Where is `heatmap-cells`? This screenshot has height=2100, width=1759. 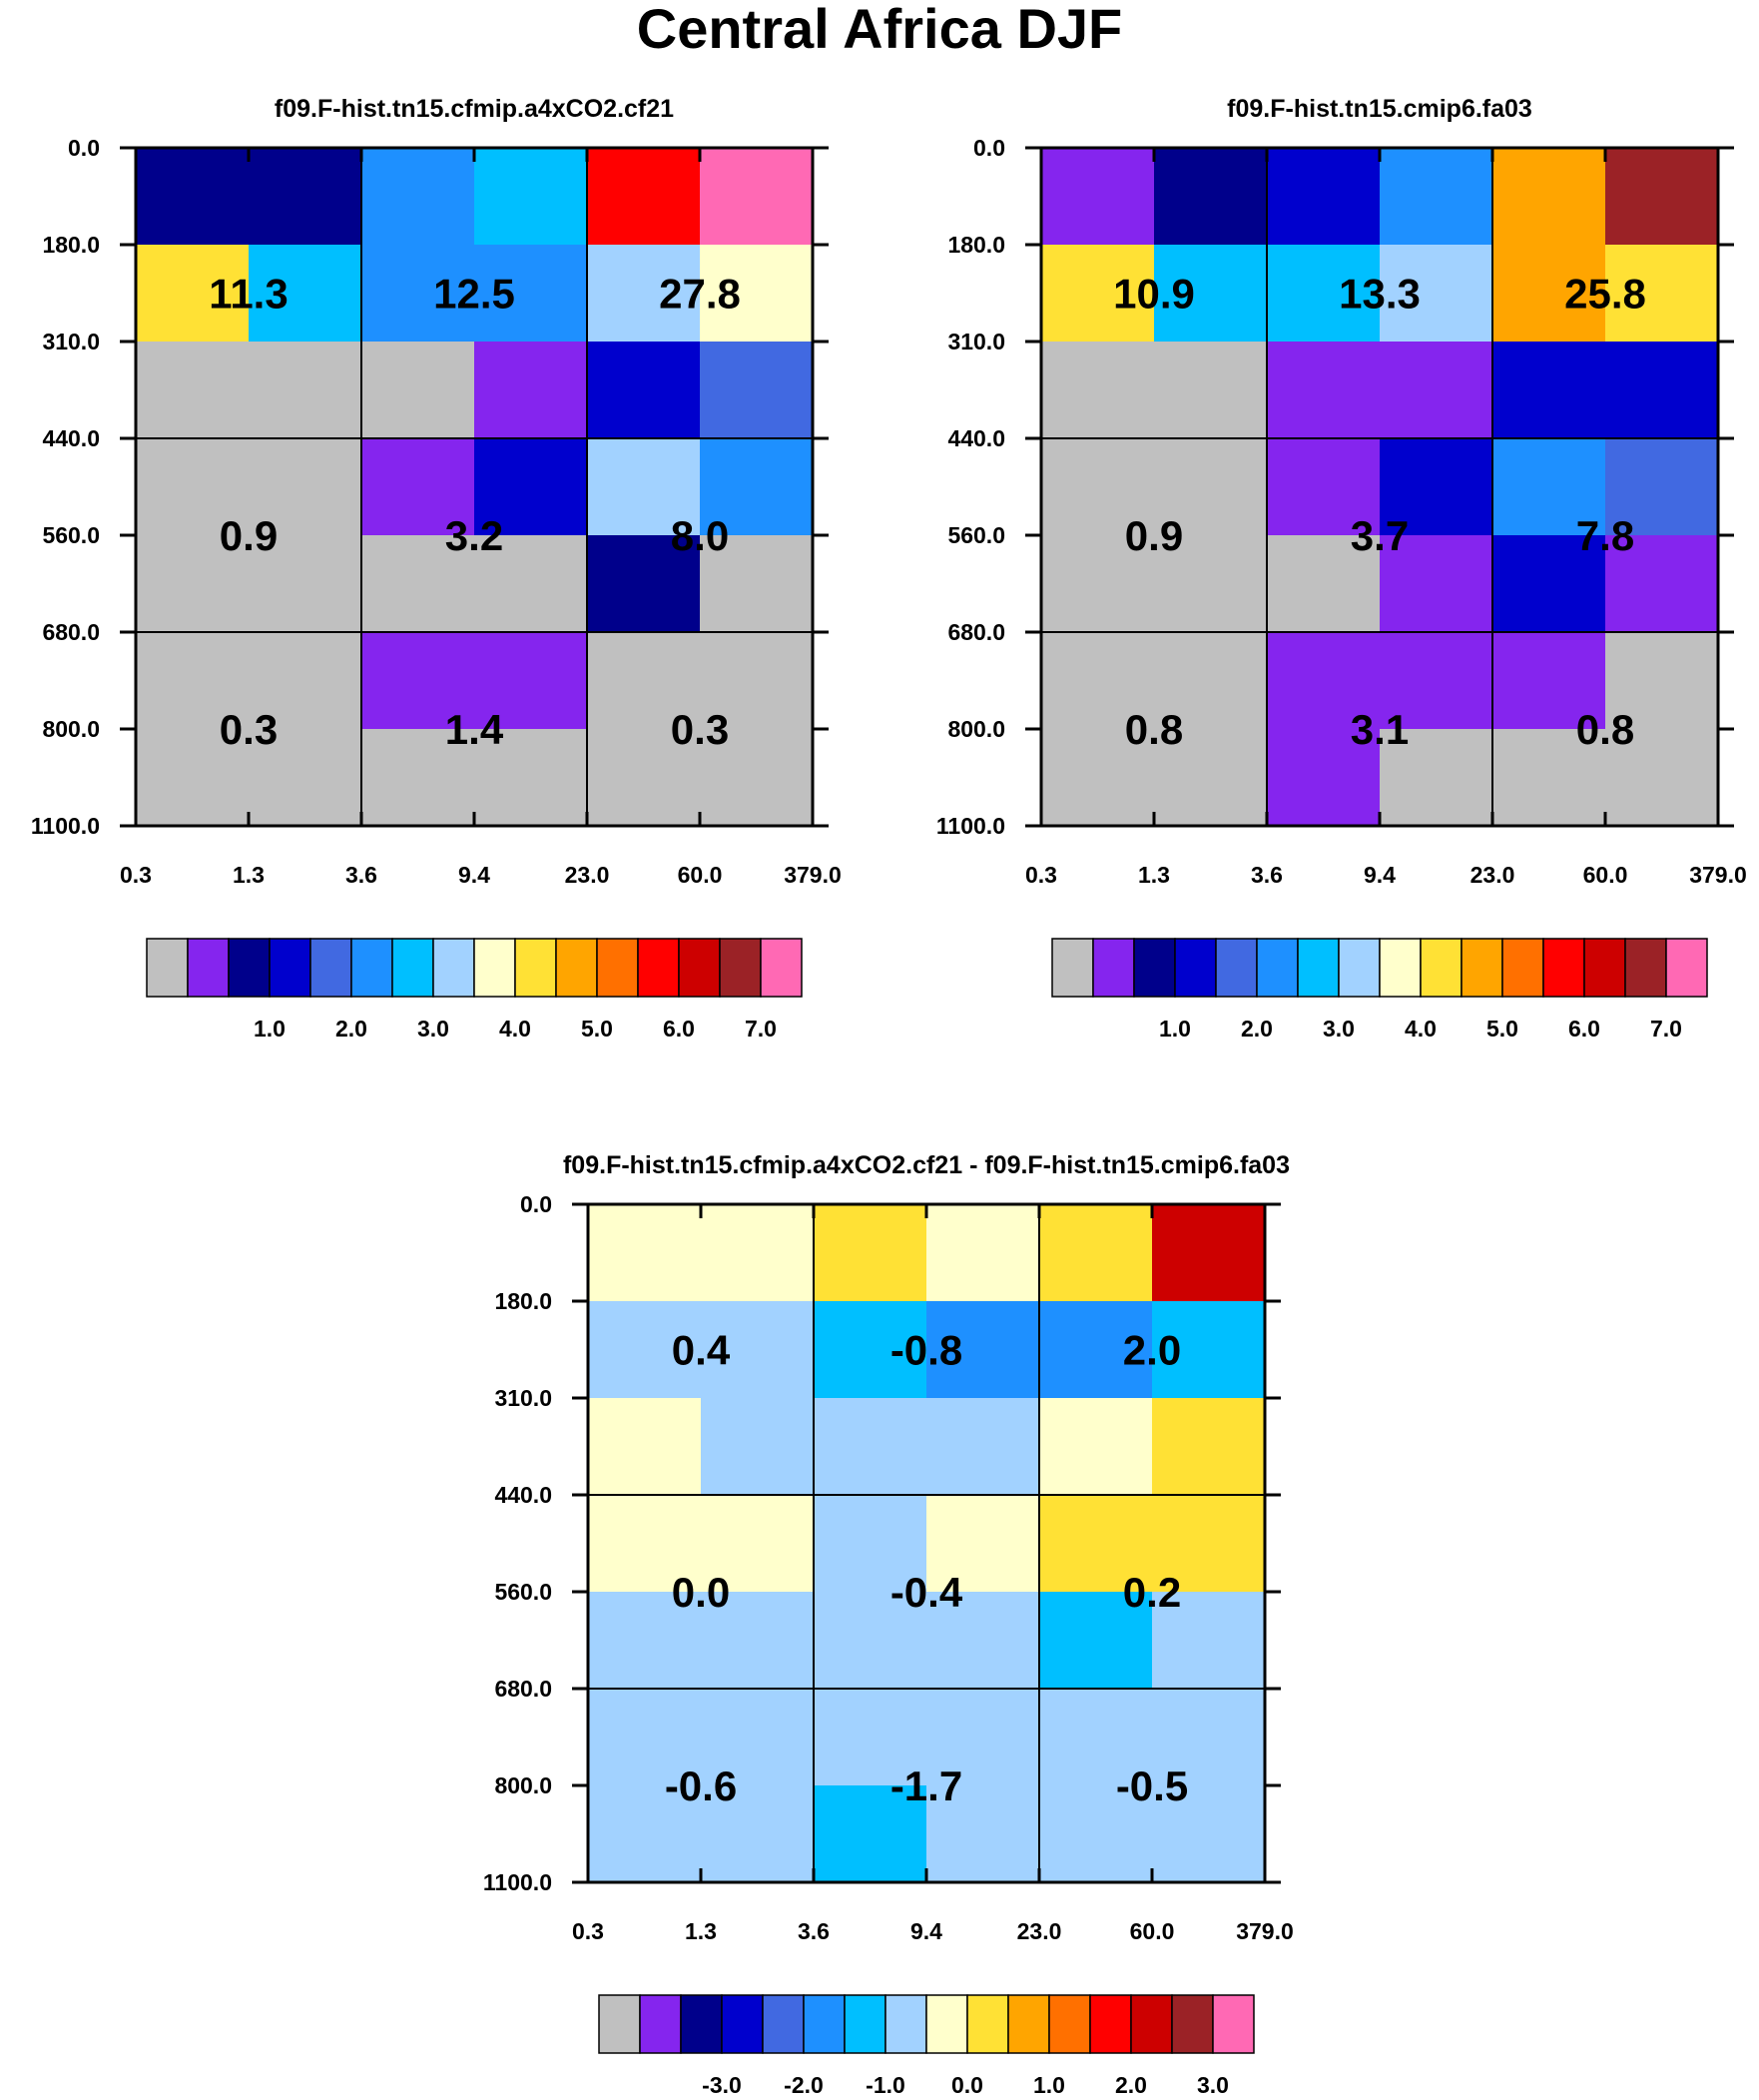
heatmap-cells is located at coordinates (927, 1543).